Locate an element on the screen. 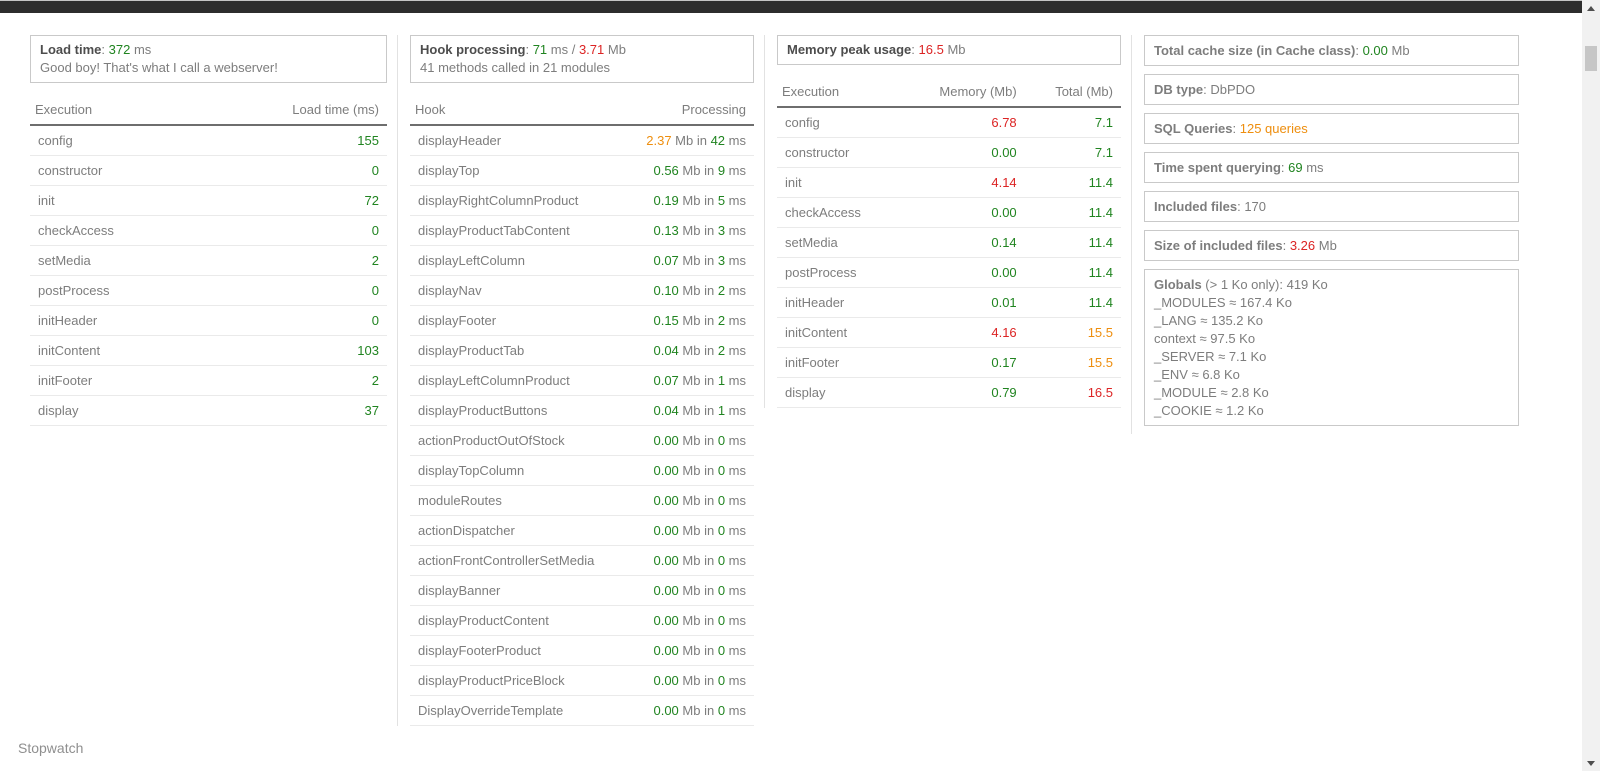 Image resolution: width=1600 pixels, height=771 pixels. scrollbar is located at coordinates (1591, 385).